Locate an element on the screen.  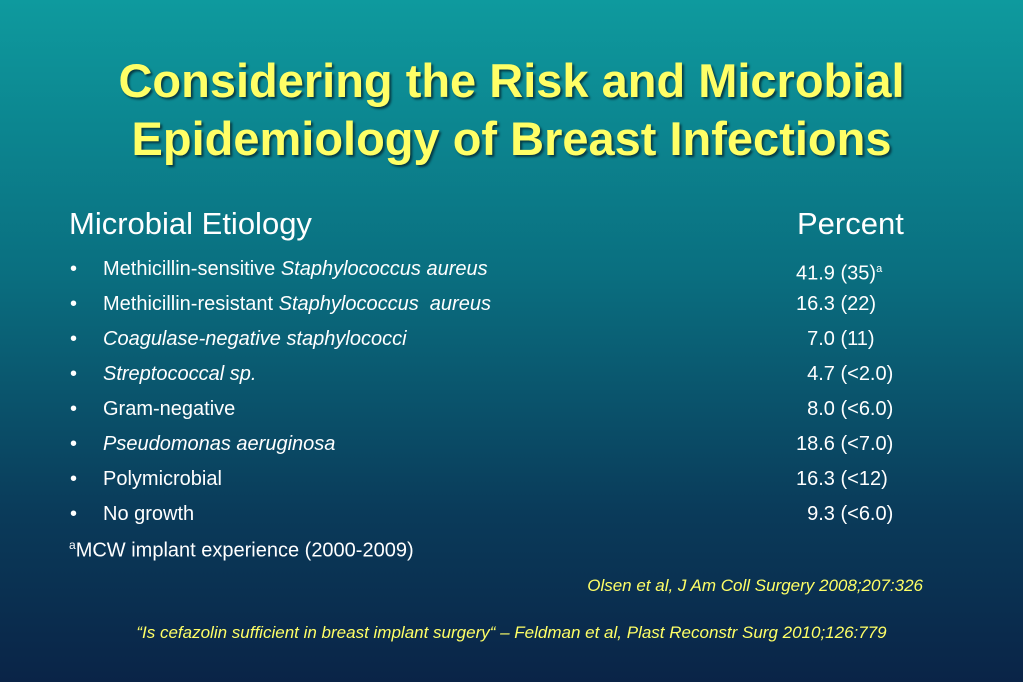
title-line-1: Considering the Risk and Microbial is located at coordinates (511, 80).